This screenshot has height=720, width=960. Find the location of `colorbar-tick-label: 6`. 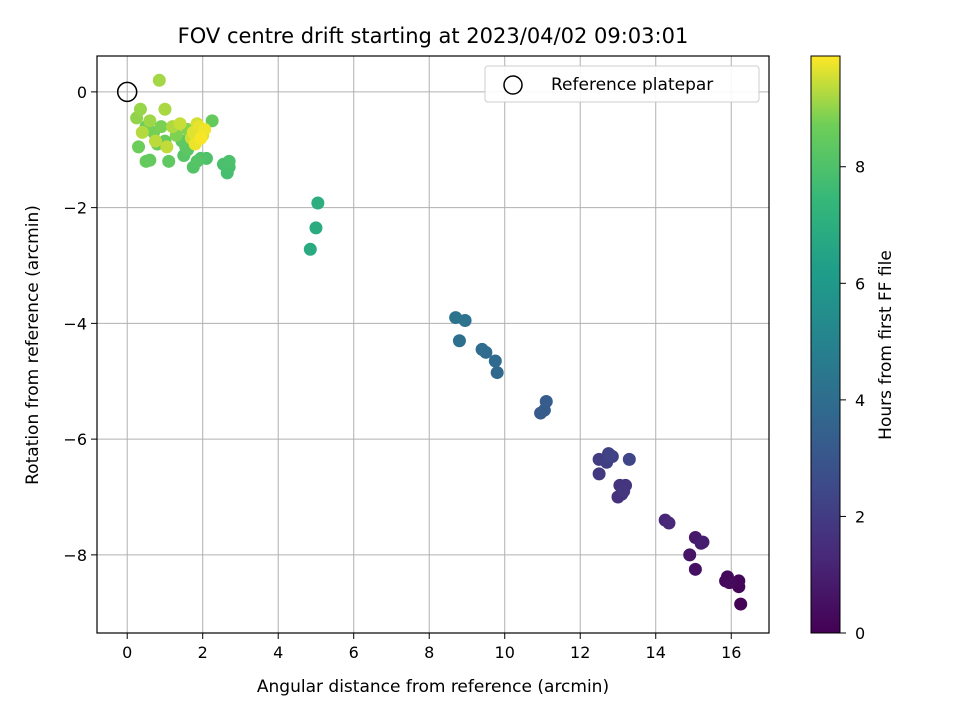

colorbar-tick-label: 6 is located at coordinates (860, 283).